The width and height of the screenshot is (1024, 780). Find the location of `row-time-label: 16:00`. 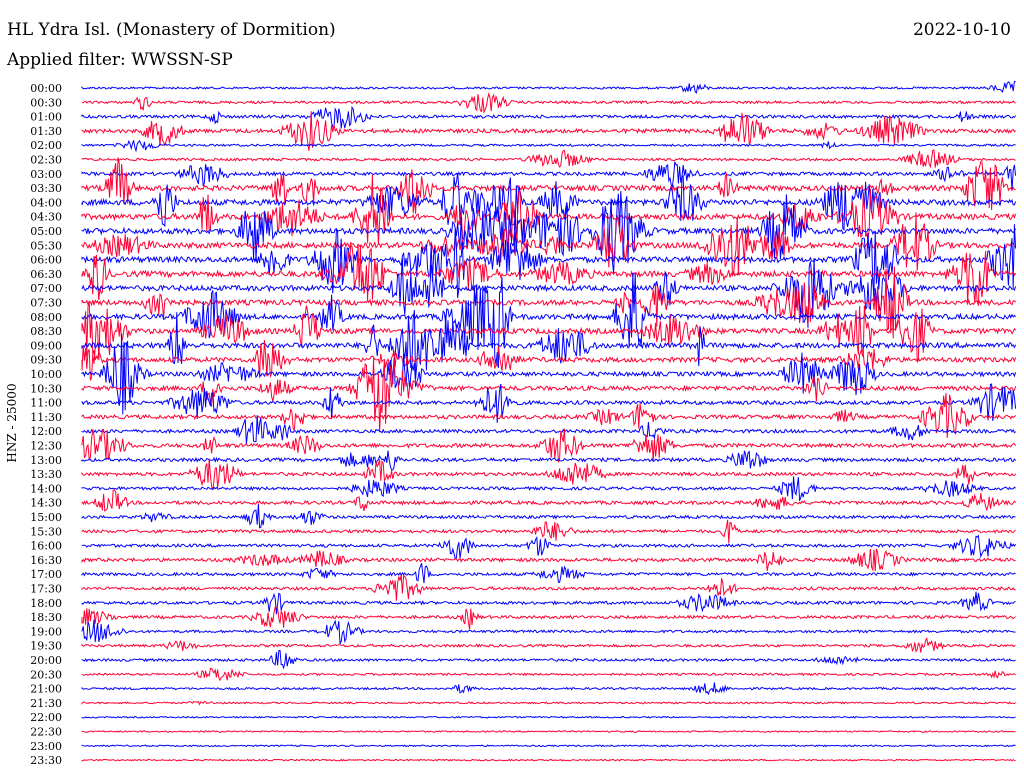

row-time-label: 16:00 is located at coordinates (46, 546).